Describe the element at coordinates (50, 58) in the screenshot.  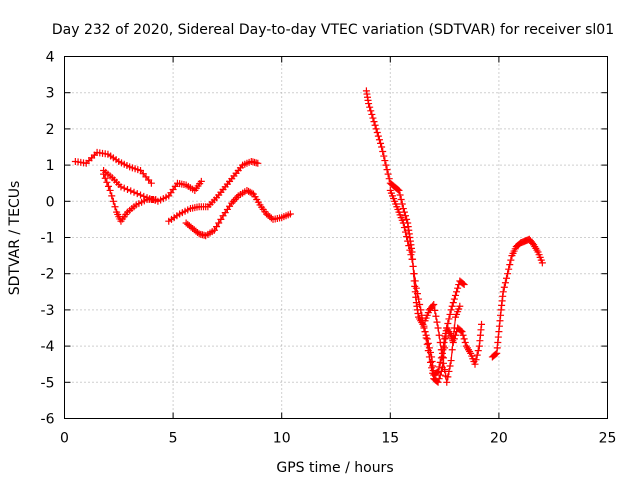
I see `y-tick-label: 4` at that location.